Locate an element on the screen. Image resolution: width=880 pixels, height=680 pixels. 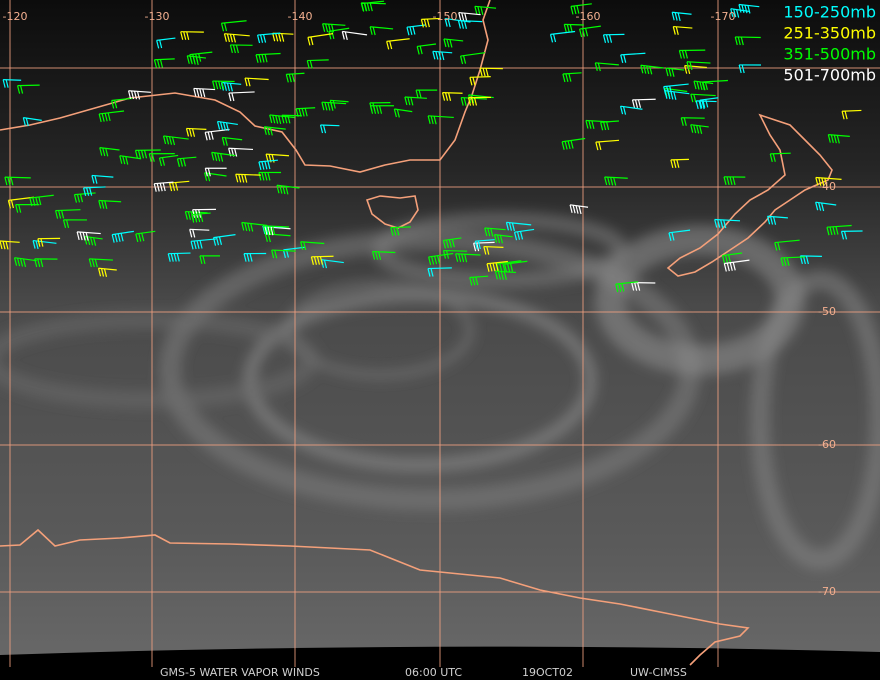
longitude-label: -130 is located at coordinates (157, 16).